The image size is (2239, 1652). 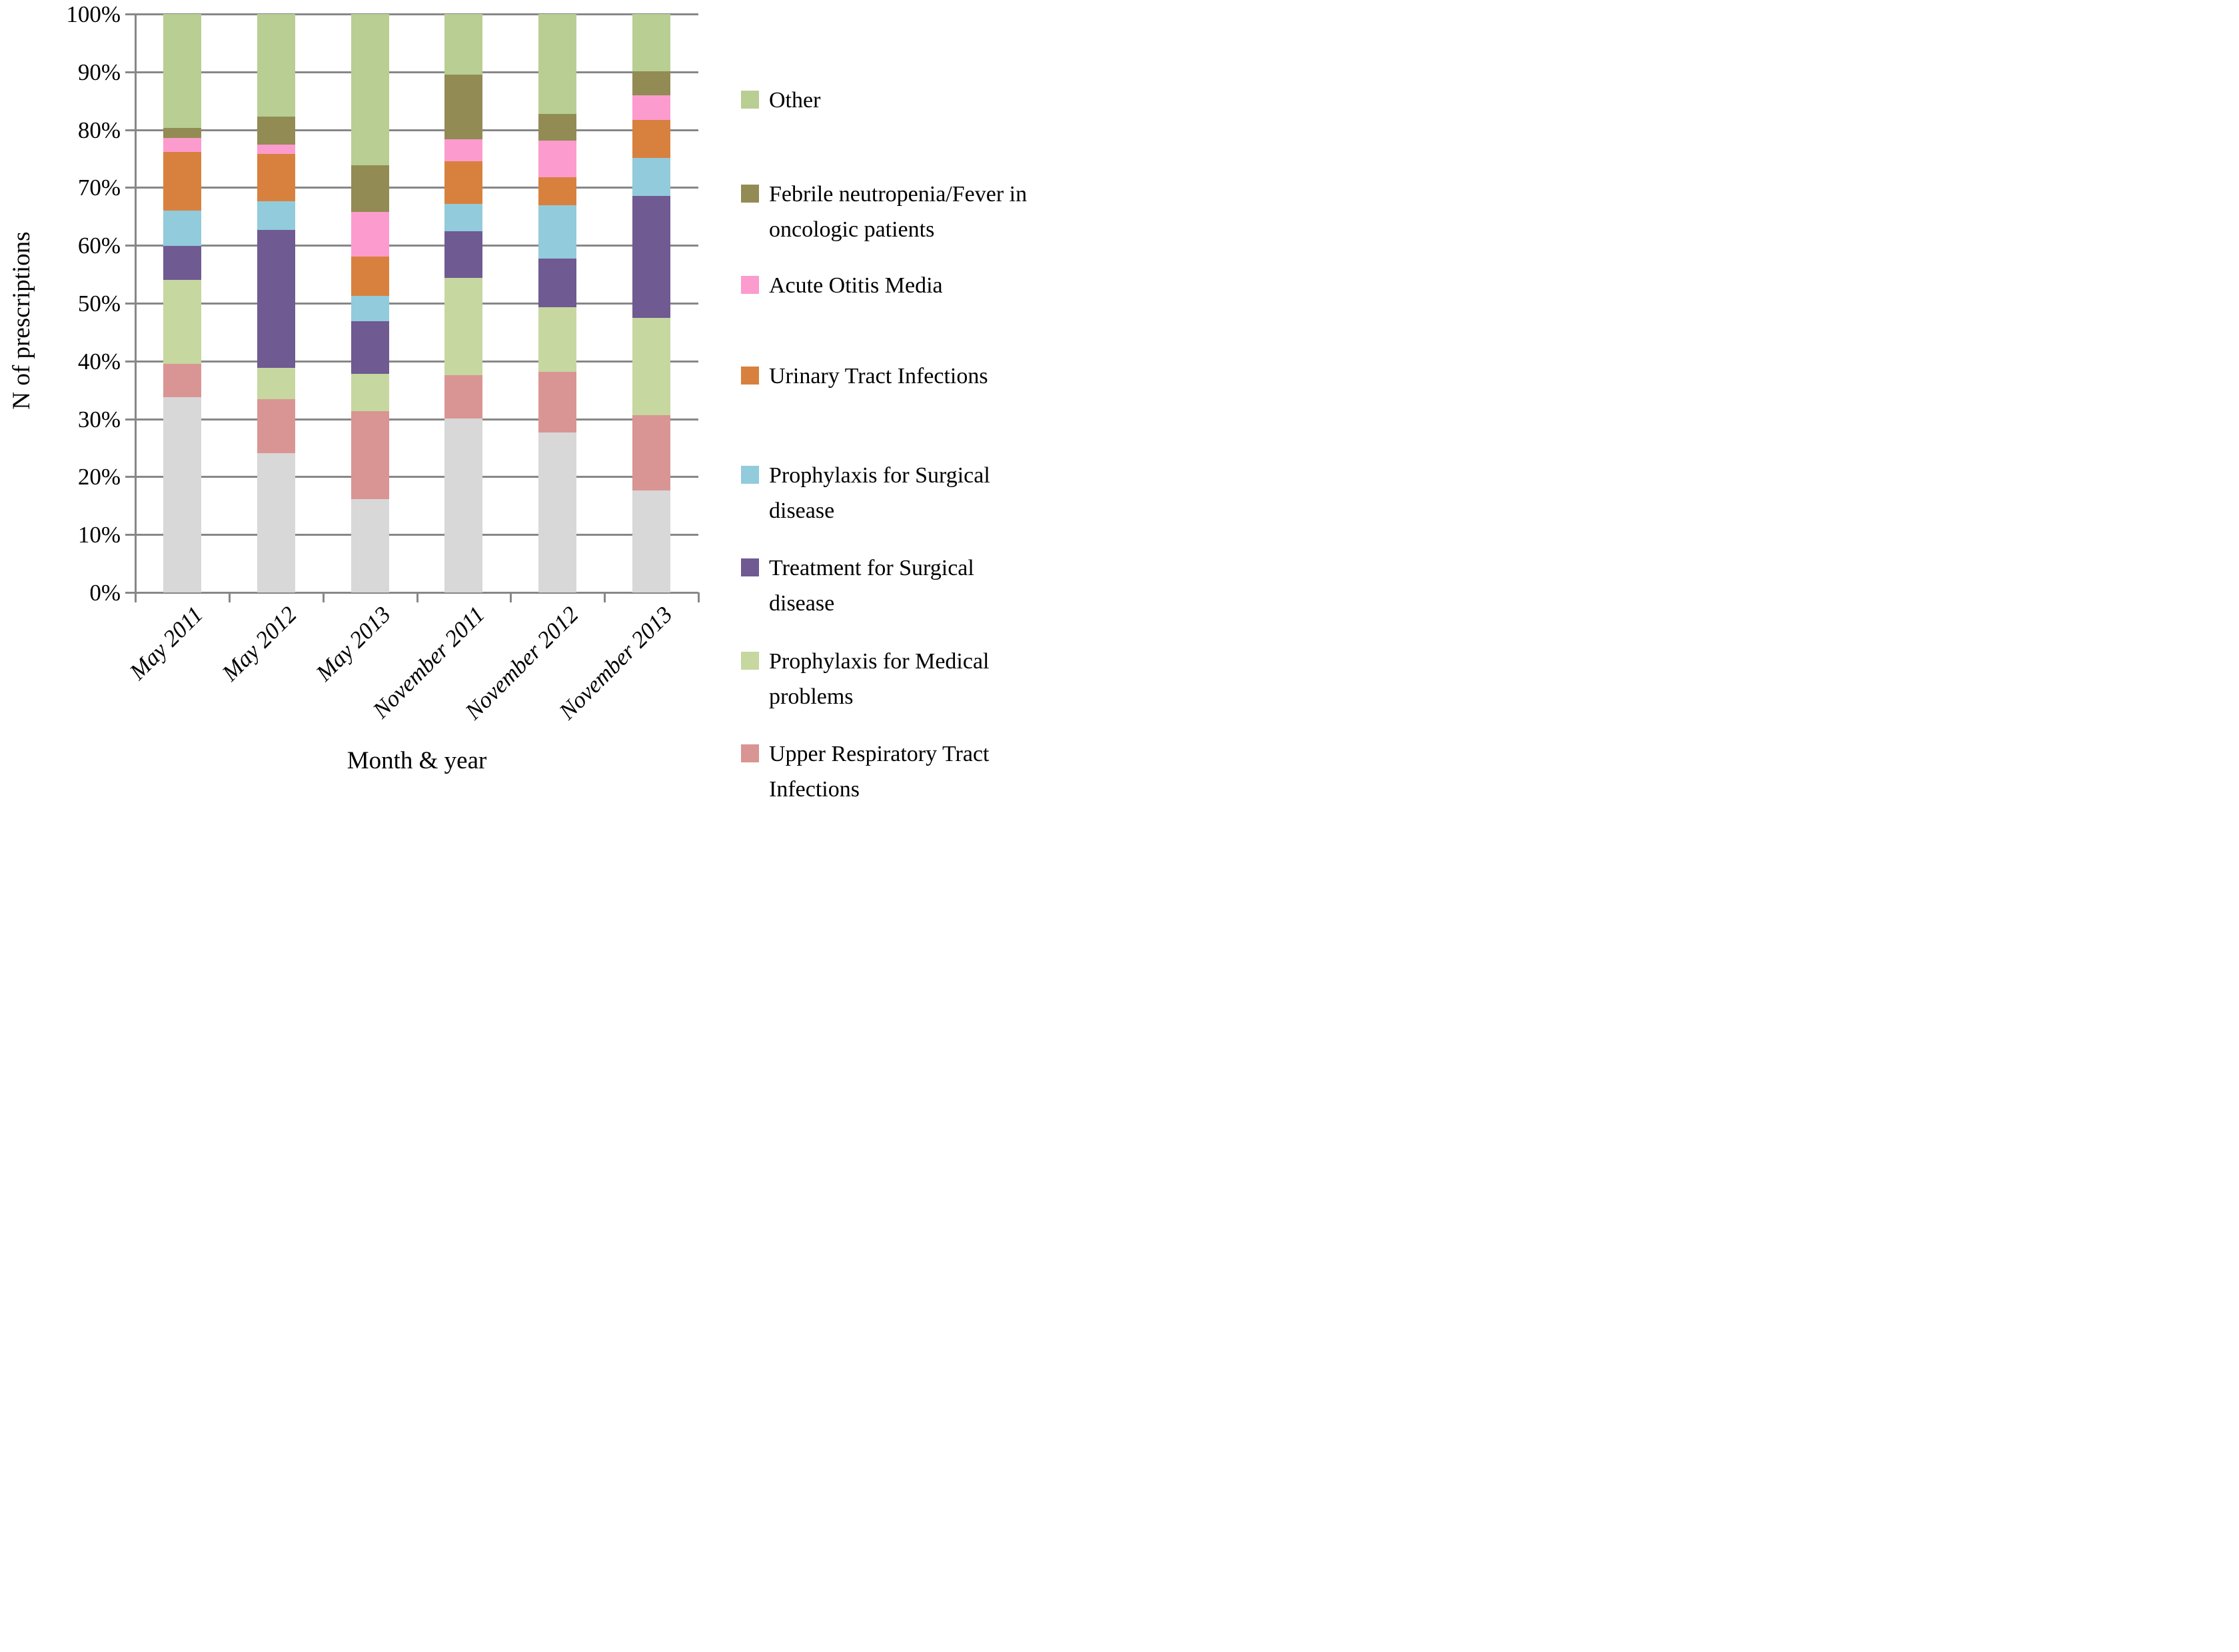 I want to click on bar-november-2011, so click(x=463, y=303).